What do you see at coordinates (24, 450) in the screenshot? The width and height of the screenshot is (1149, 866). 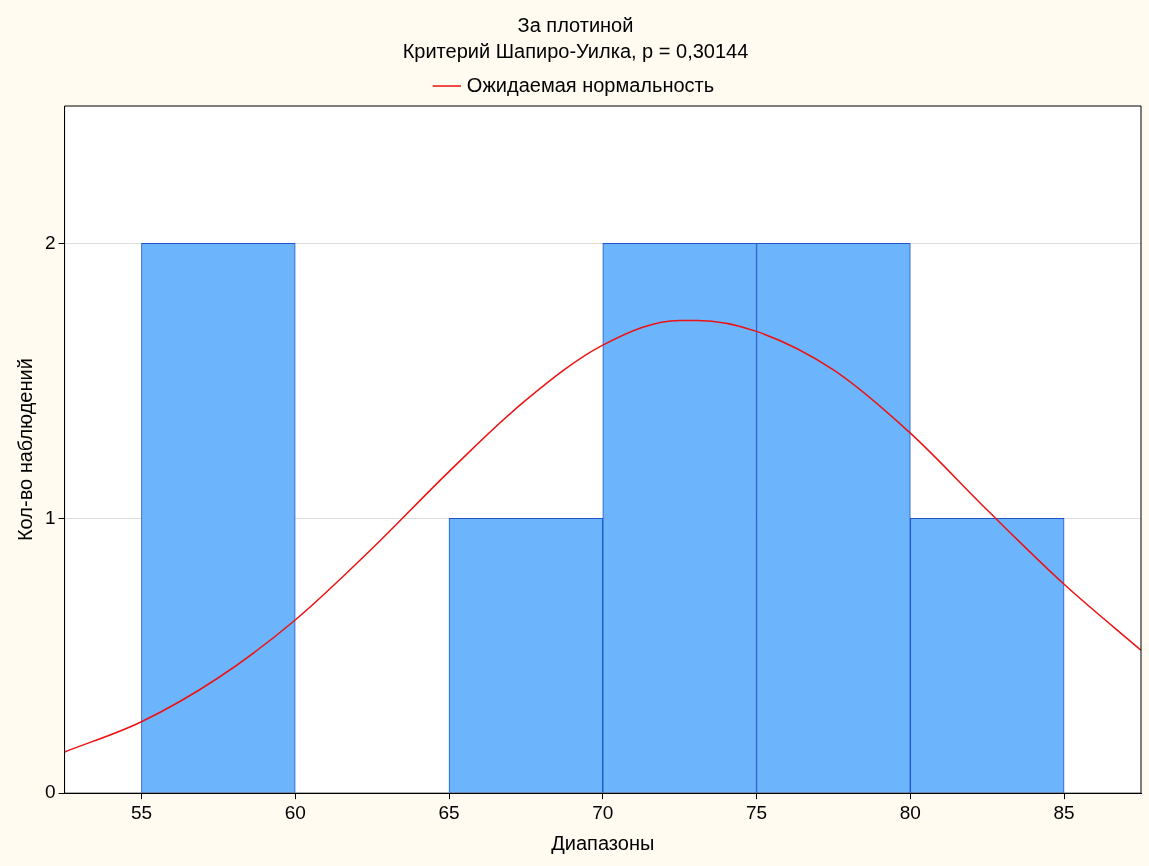 I see `y-axis-title: Кол-во наблюдений` at bounding box center [24, 450].